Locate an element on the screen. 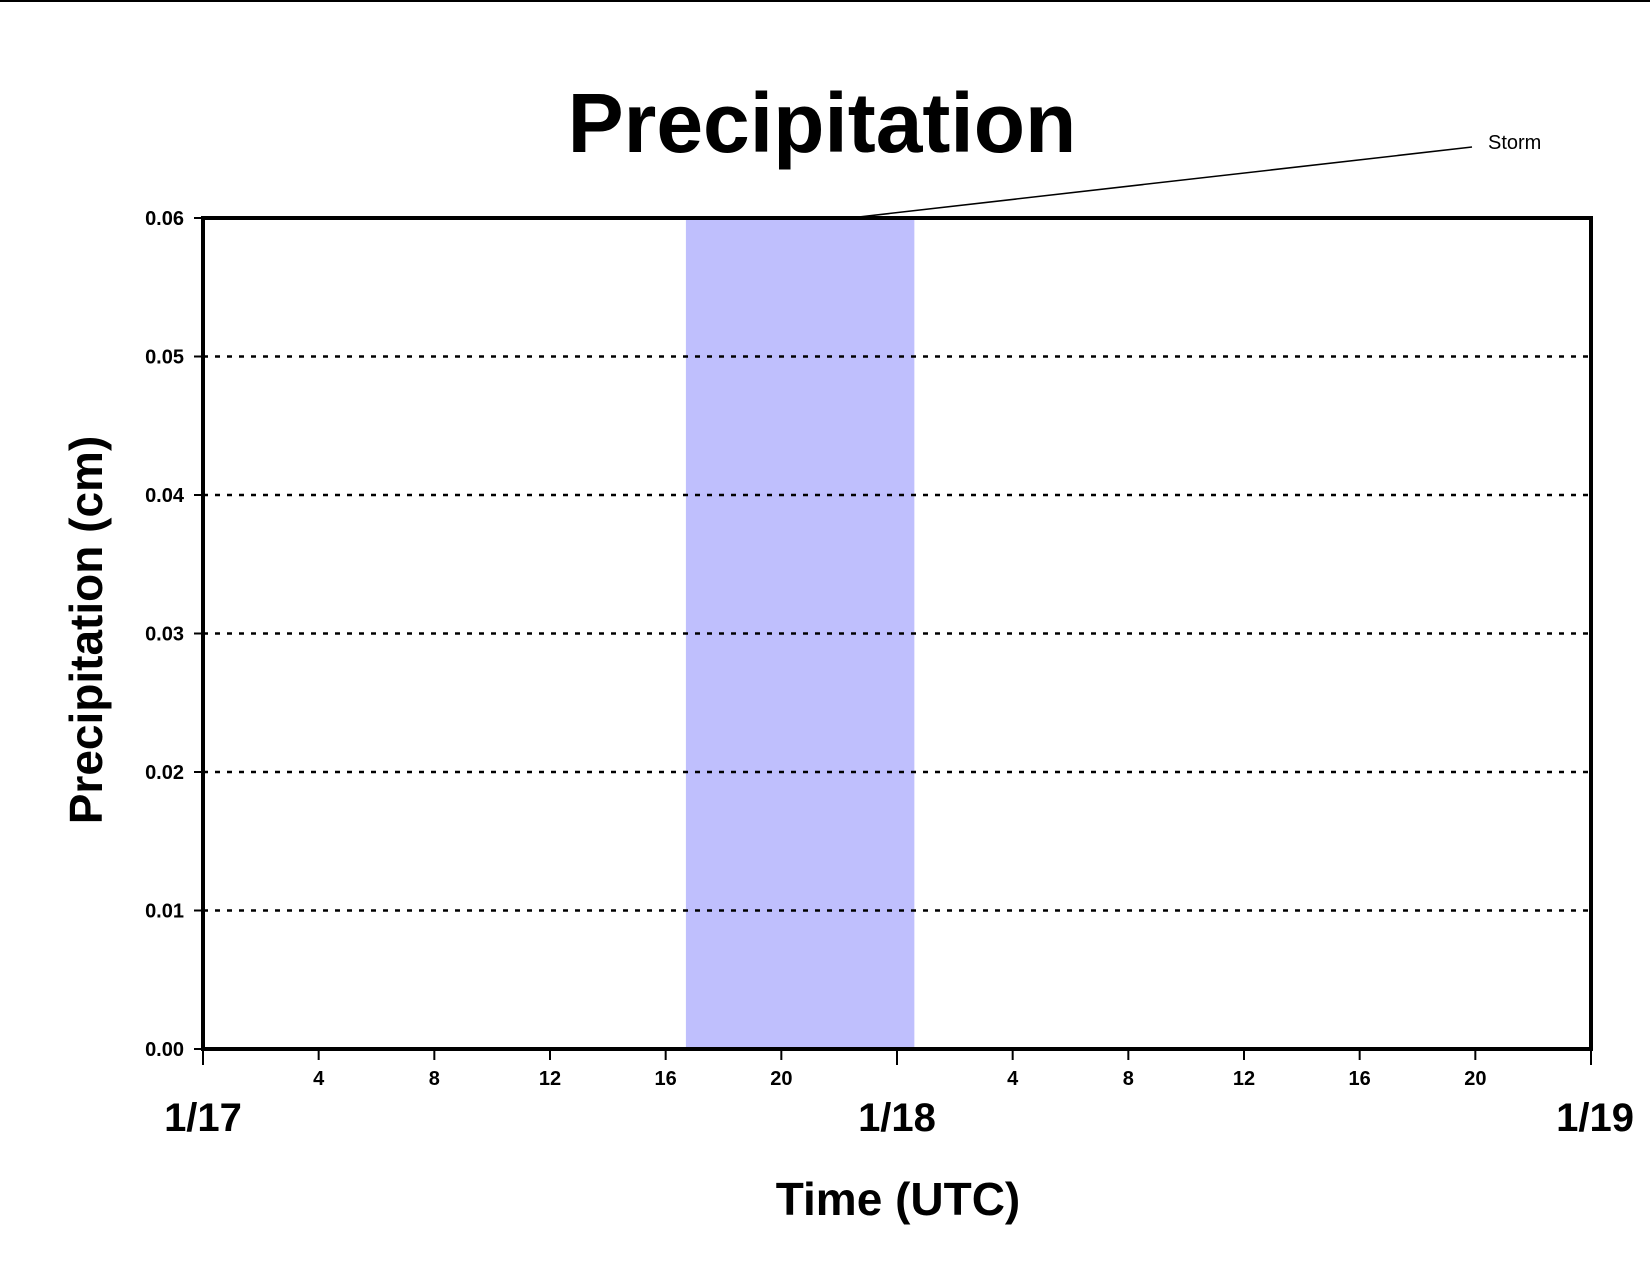 The image size is (1650, 1275). x-date-label: 1/18 is located at coordinates (897, 1118).